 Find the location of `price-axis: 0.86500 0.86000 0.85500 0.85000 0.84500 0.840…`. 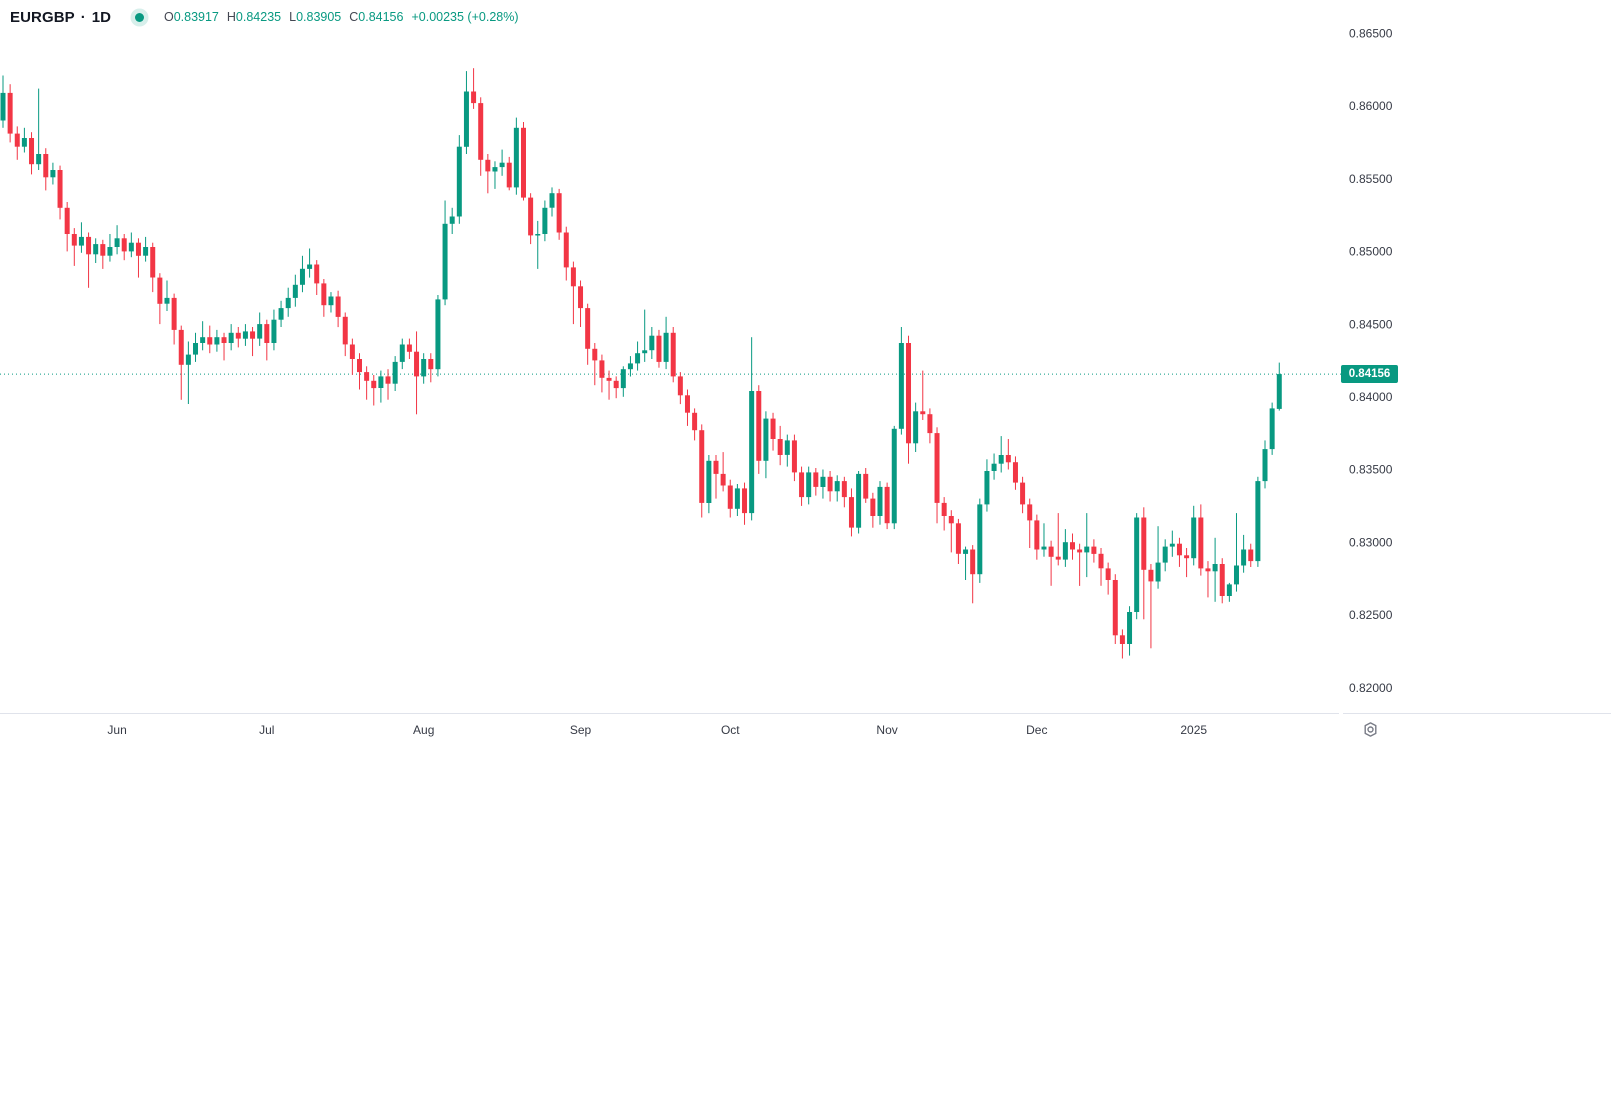

price-axis: 0.86500 0.86000 0.85500 0.85000 0.84500 0.840… is located at coordinates (1371, 361).